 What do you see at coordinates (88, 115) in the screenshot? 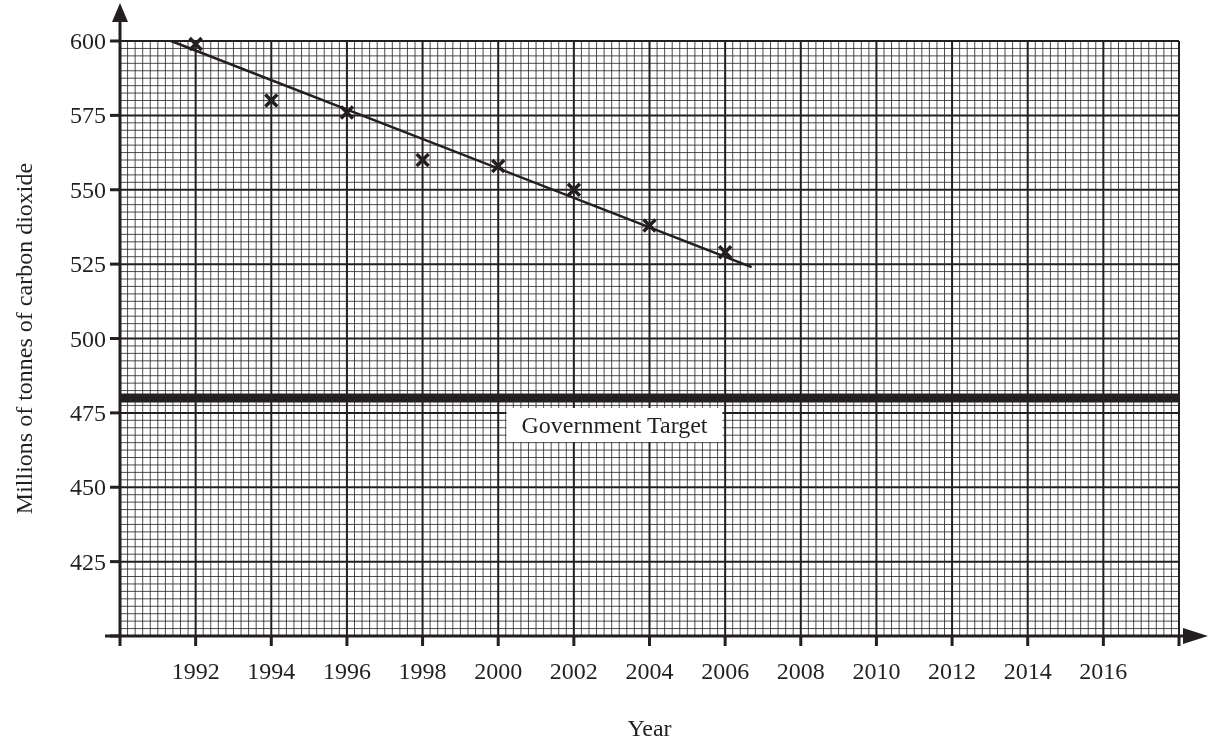
I see `y-tick-label: 575` at bounding box center [88, 115].